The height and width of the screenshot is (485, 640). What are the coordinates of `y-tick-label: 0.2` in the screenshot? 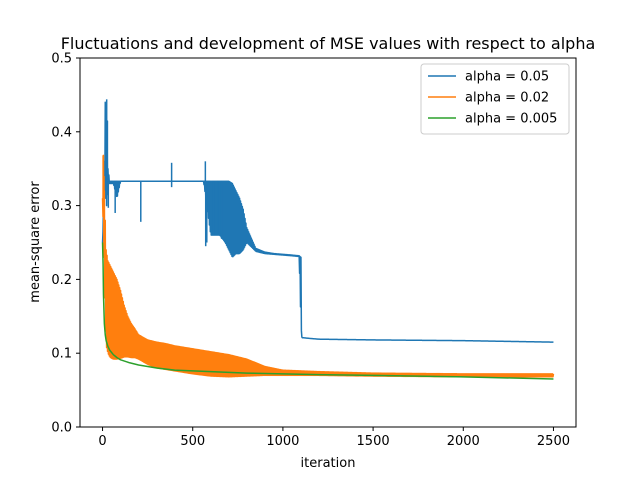 It's located at (61, 280).